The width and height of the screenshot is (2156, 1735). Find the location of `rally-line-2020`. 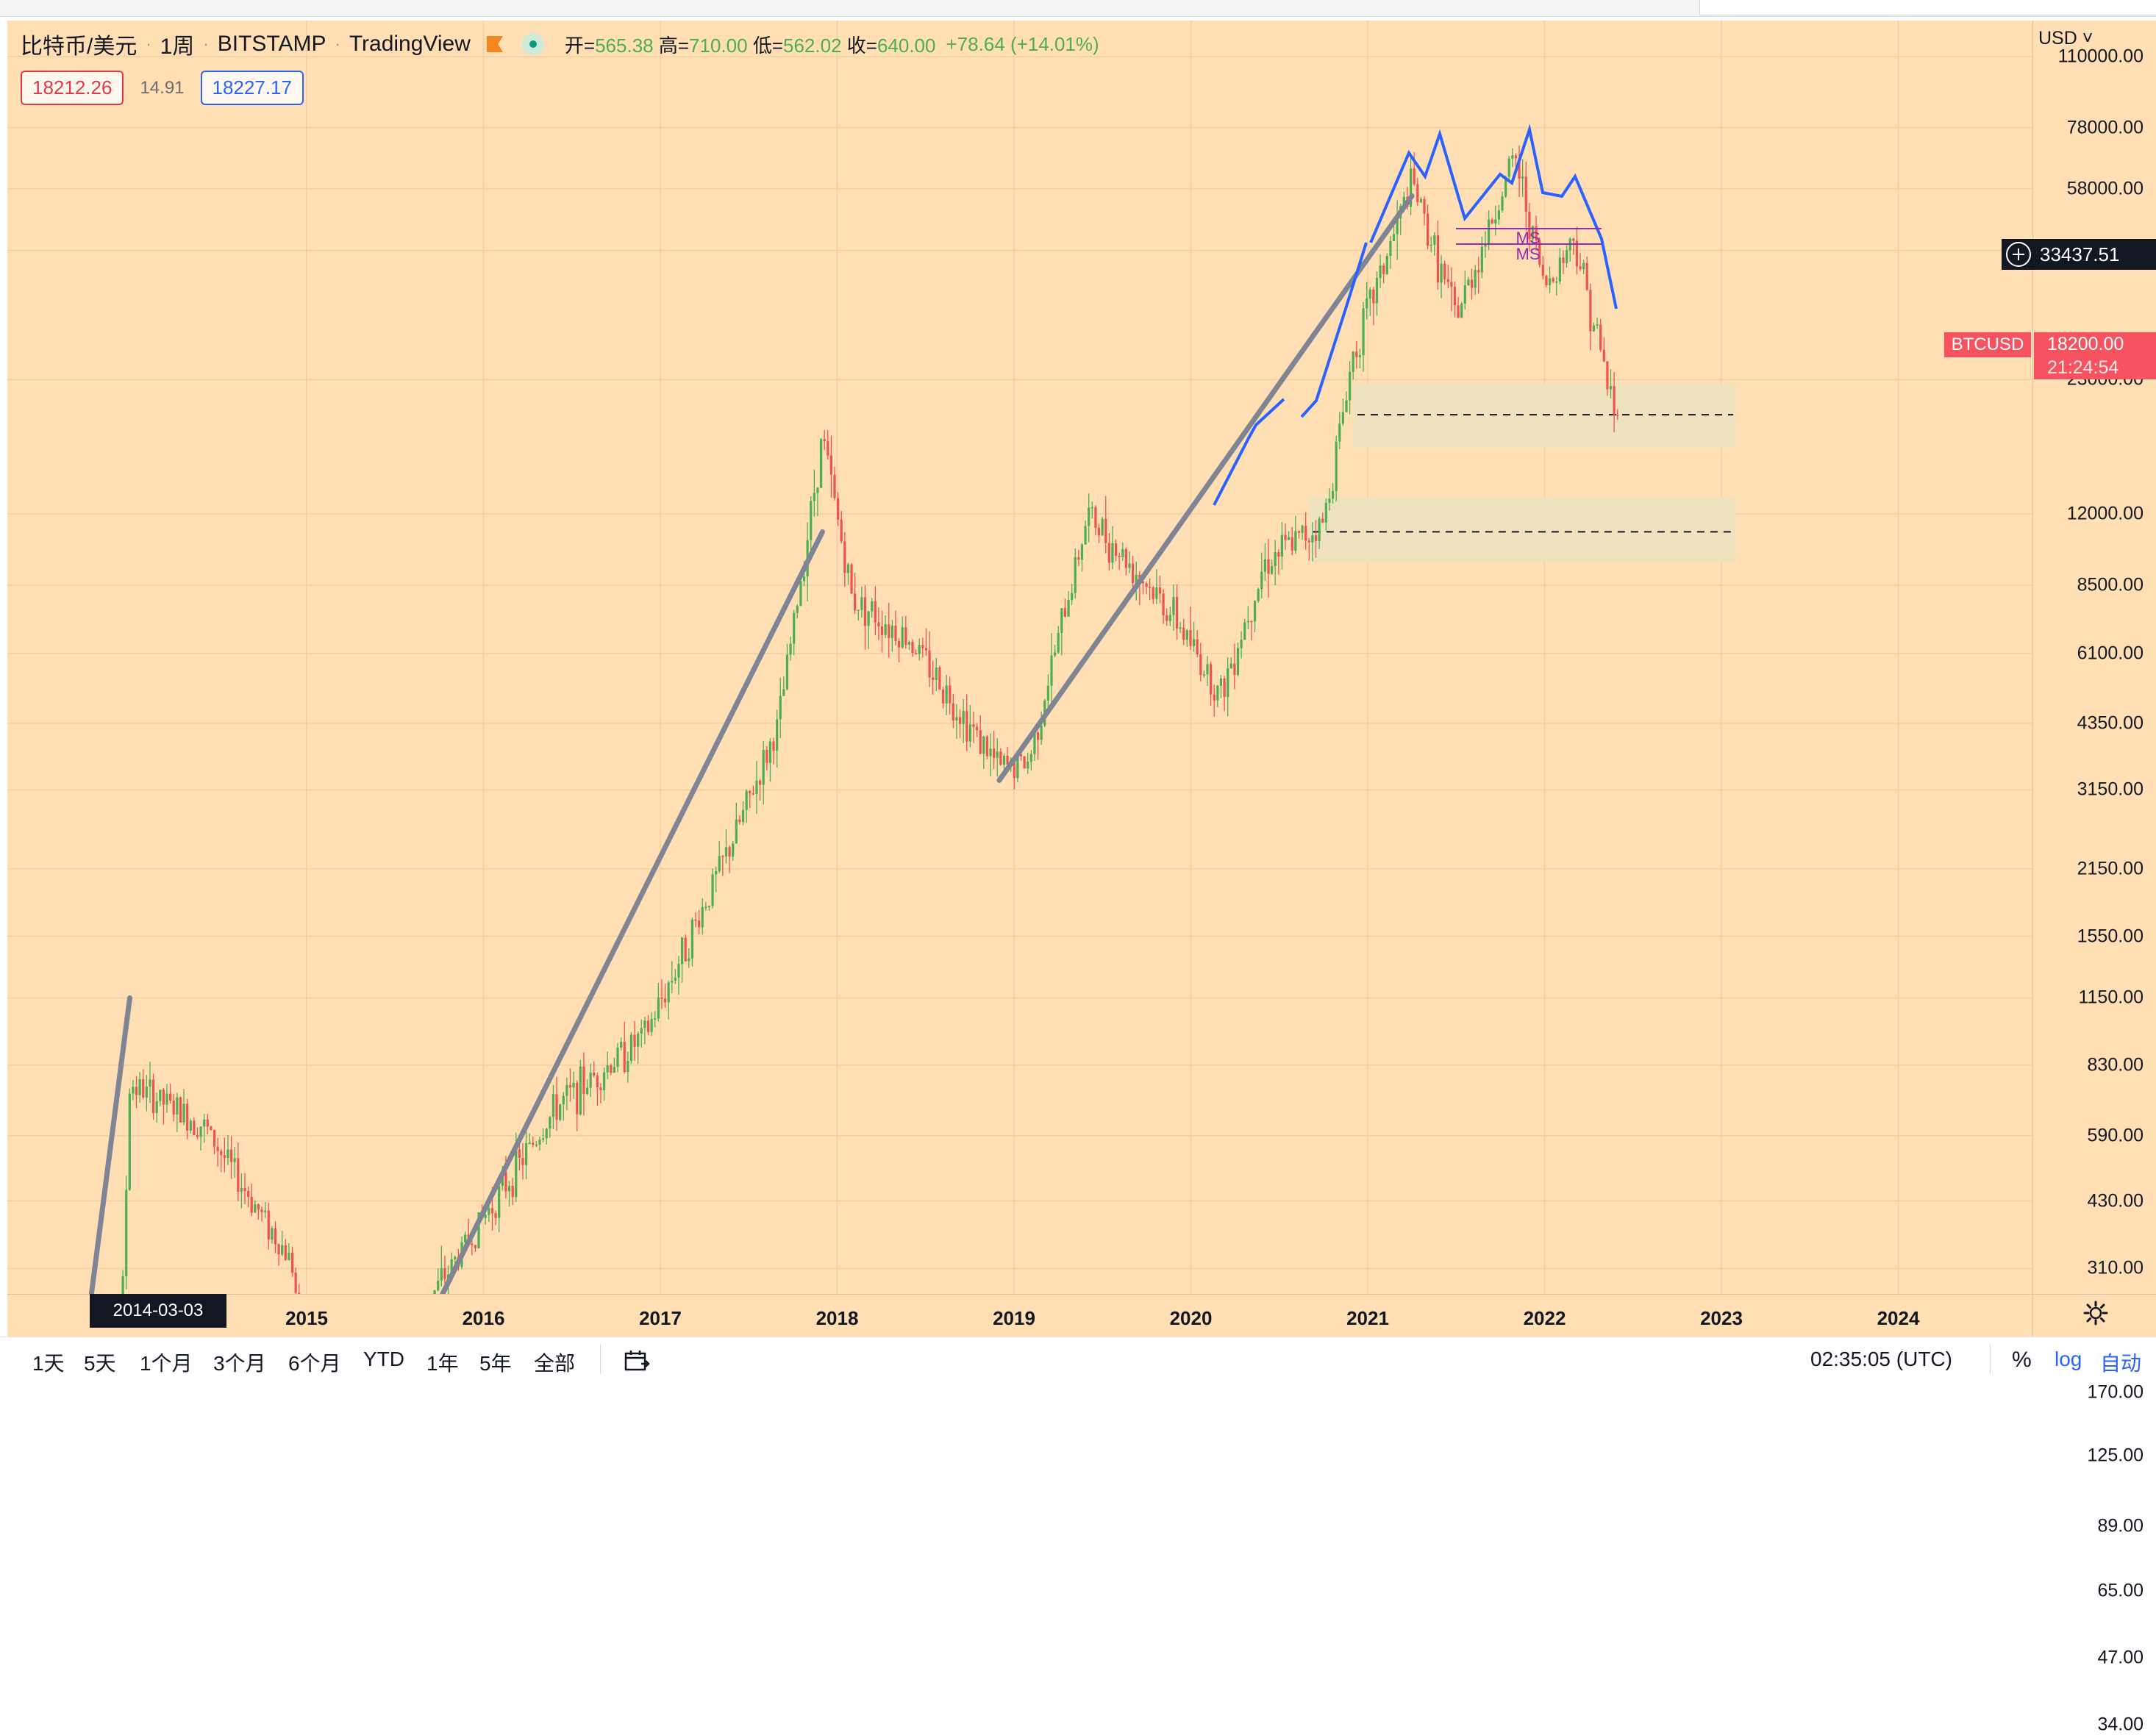

rally-line-2020 is located at coordinates (1249, 452).